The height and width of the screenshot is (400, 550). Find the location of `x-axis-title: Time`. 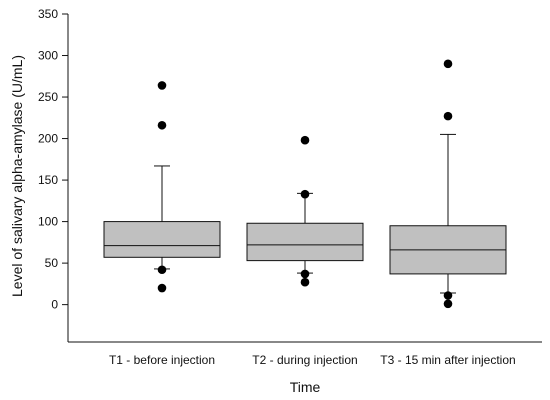

x-axis-title: Time is located at coordinates (305, 387).